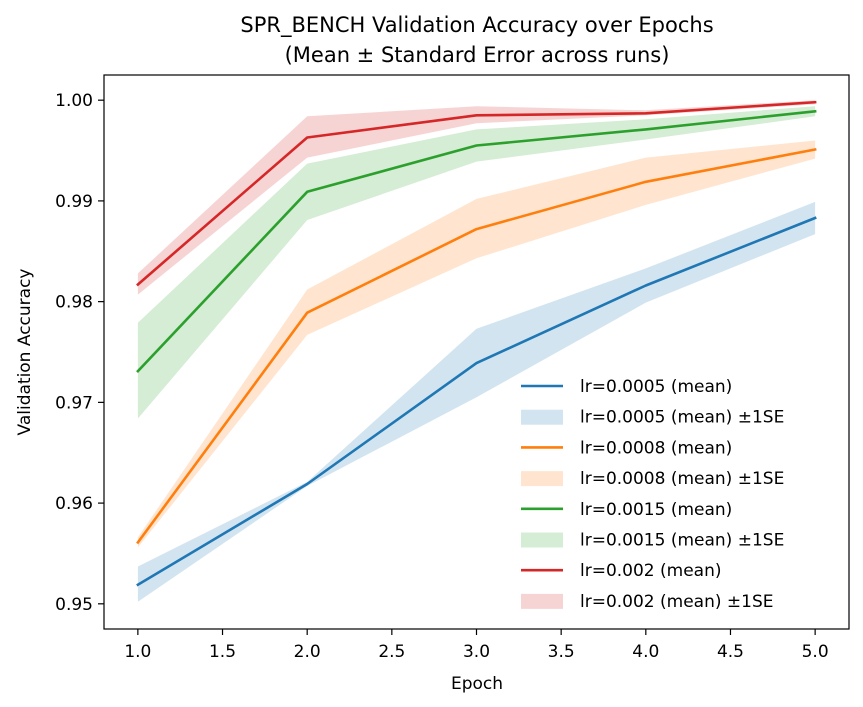 This screenshot has height=707, width=863. Describe the element at coordinates (477, 684) in the screenshot. I see `x-axis-label: Epoch` at that location.